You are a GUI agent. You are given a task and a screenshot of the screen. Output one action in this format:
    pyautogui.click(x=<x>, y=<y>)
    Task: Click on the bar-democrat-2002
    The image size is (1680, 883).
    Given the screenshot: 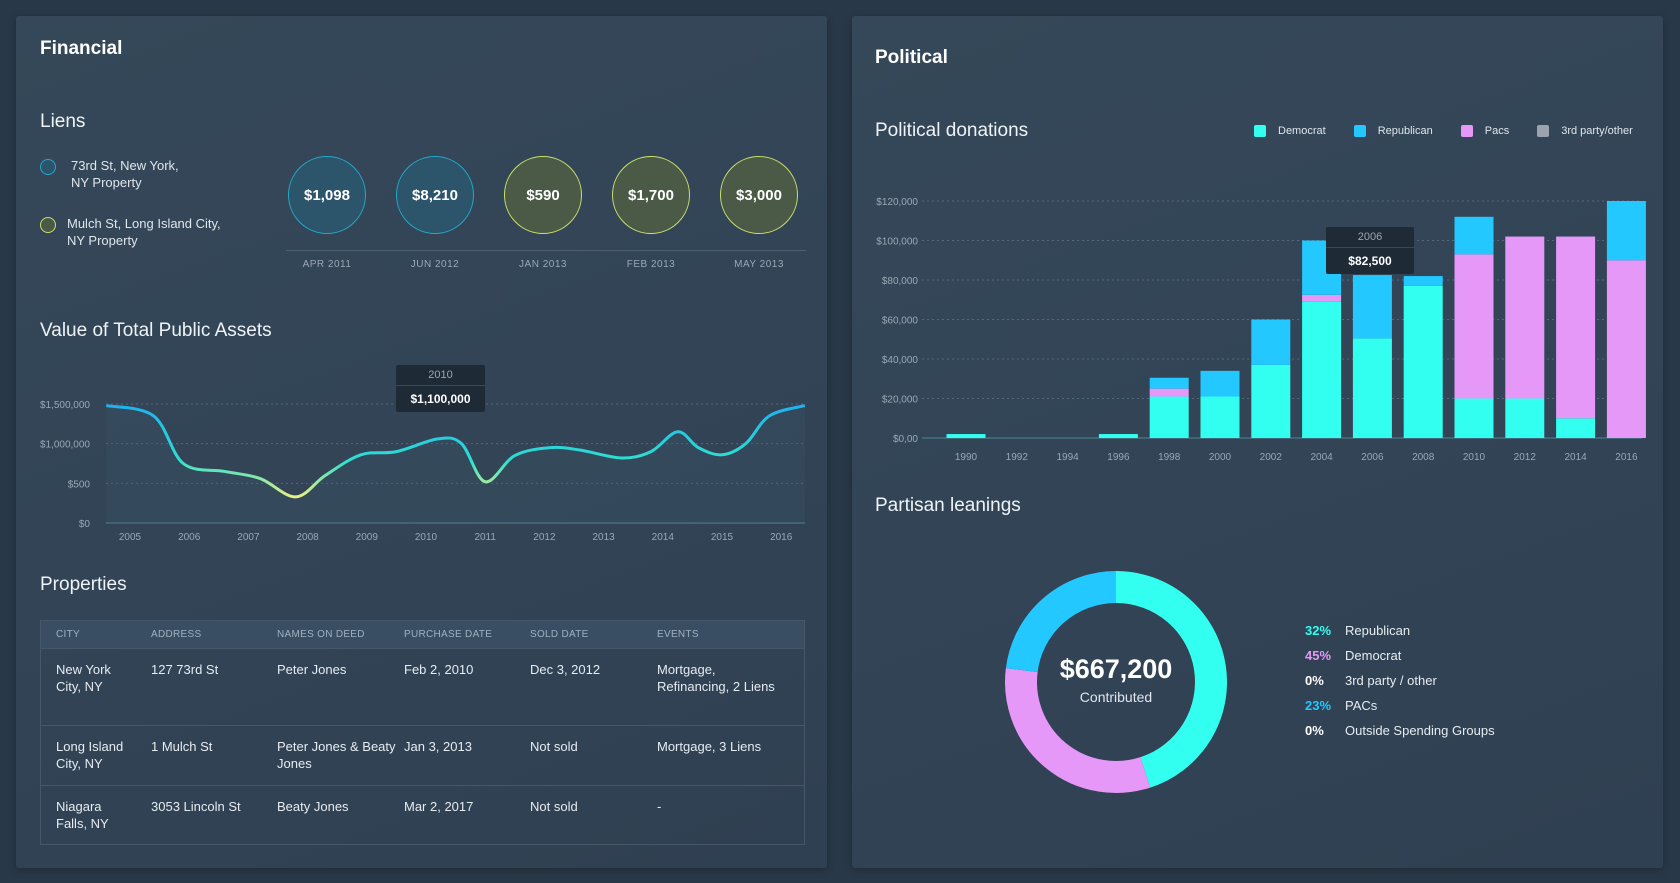 What is the action you would take?
    pyautogui.click(x=1271, y=401)
    